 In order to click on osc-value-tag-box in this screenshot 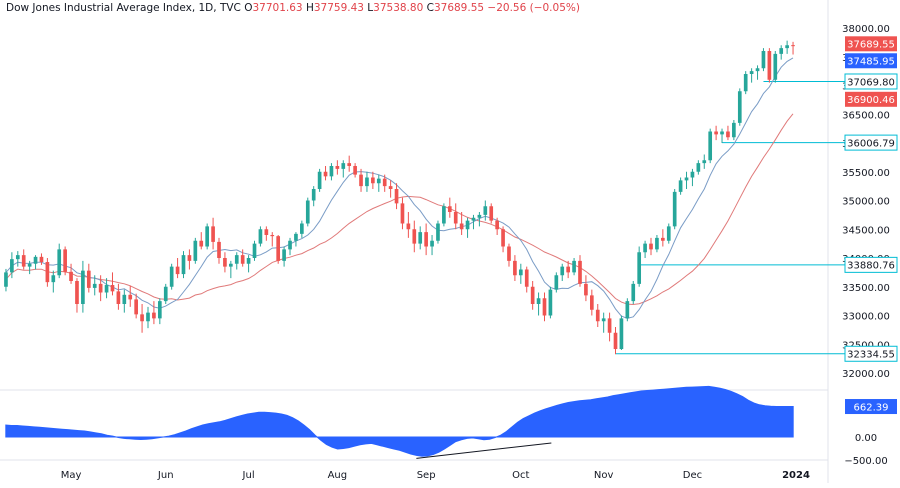, I will do `click(871, 407)`.